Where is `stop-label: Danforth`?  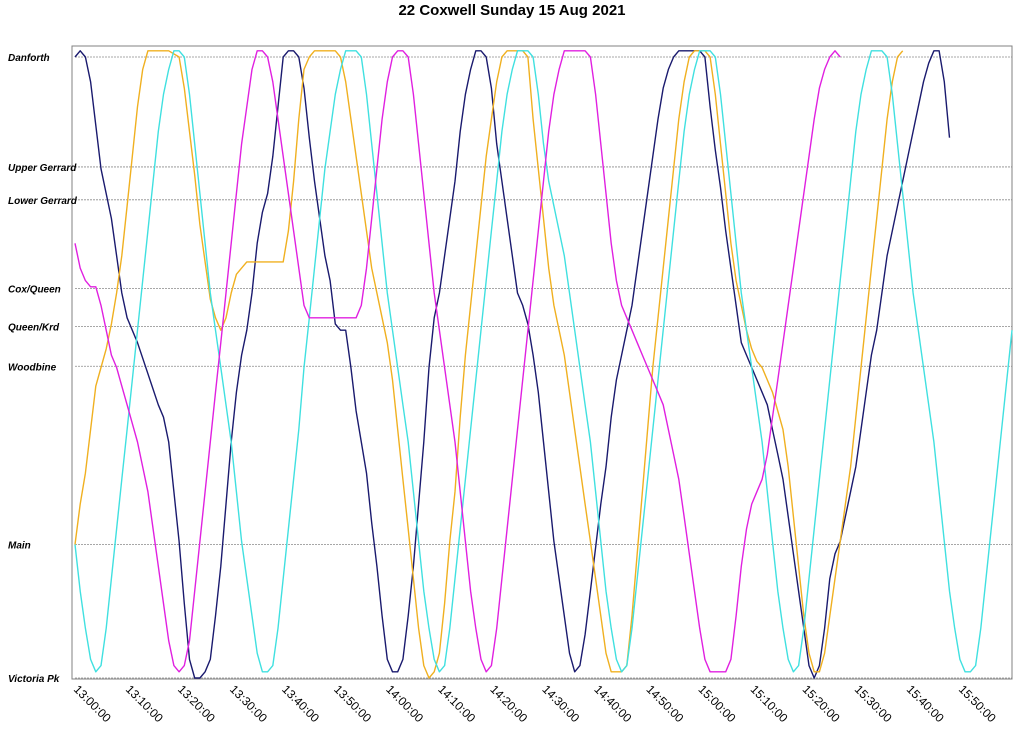 stop-label: Danforth is located at coordinates (29, 58).